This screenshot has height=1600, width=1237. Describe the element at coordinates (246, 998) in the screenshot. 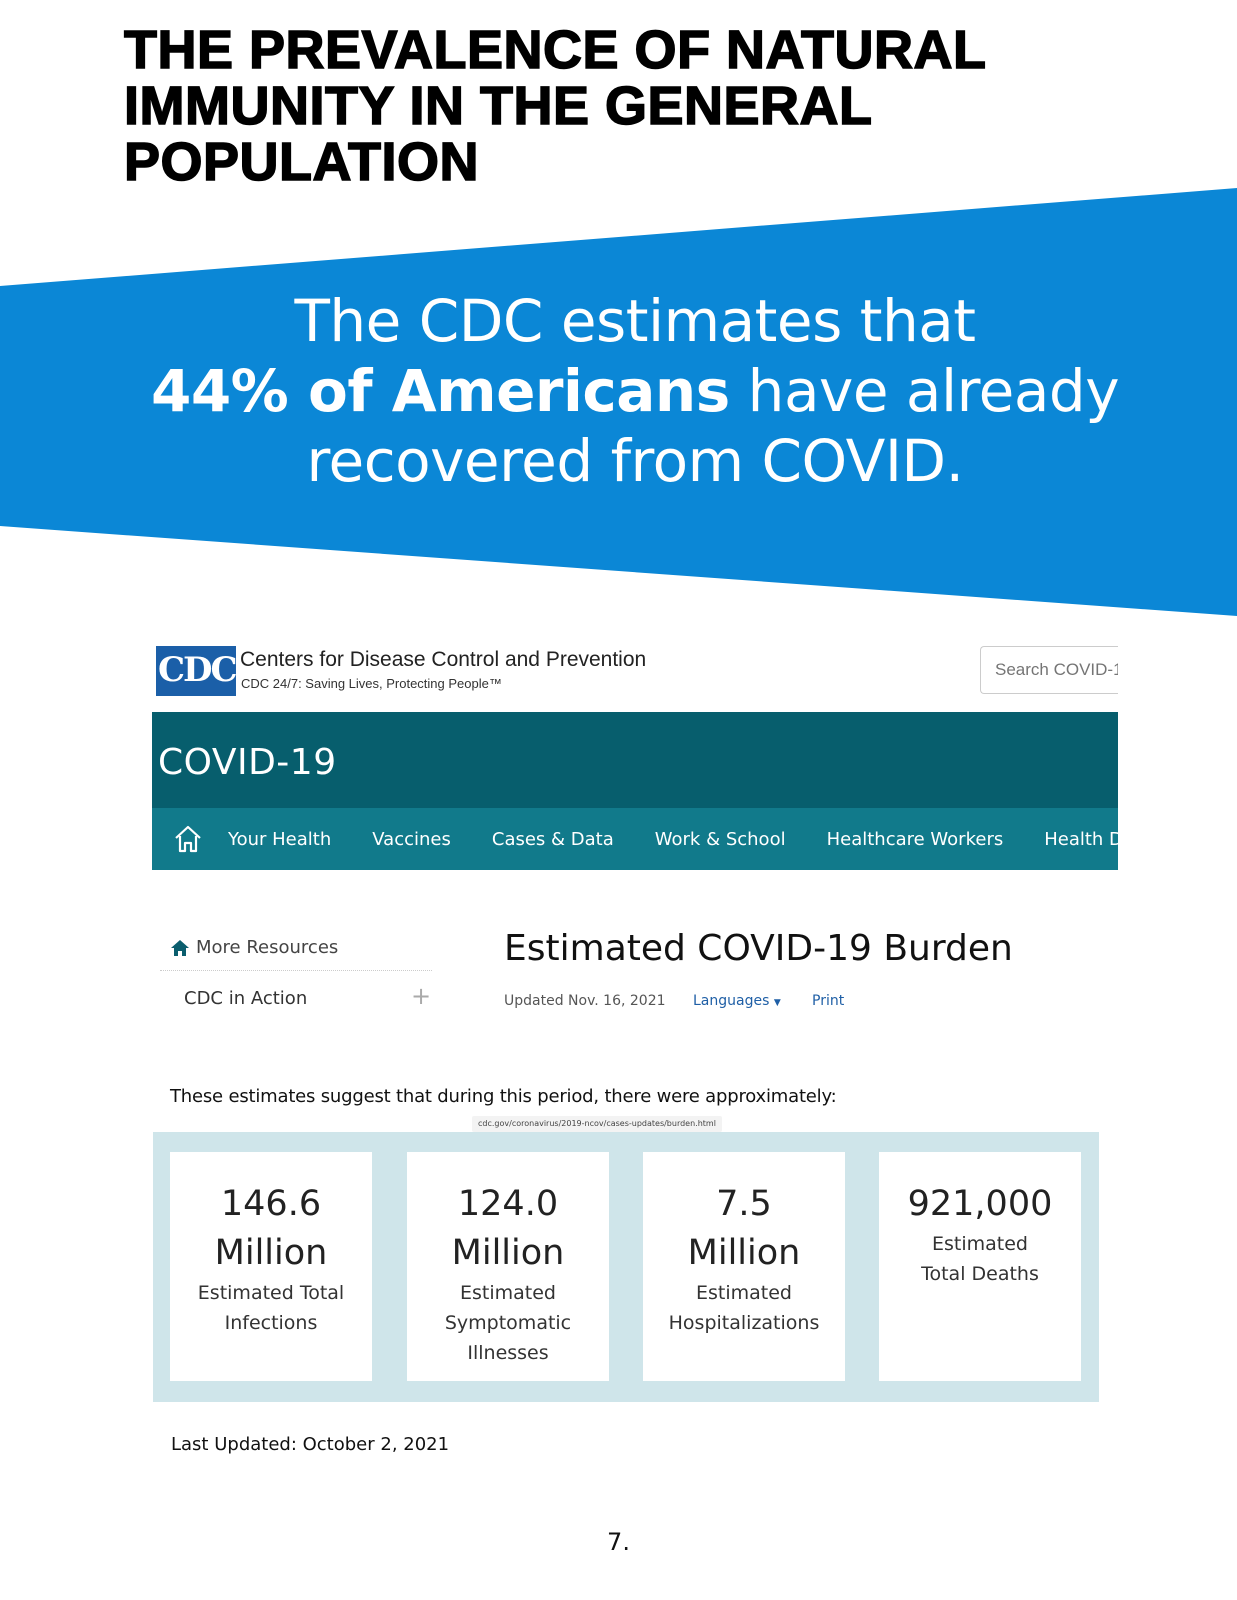

I see `sidebar-item-cdc-in-action: CDC in Action` at that location.